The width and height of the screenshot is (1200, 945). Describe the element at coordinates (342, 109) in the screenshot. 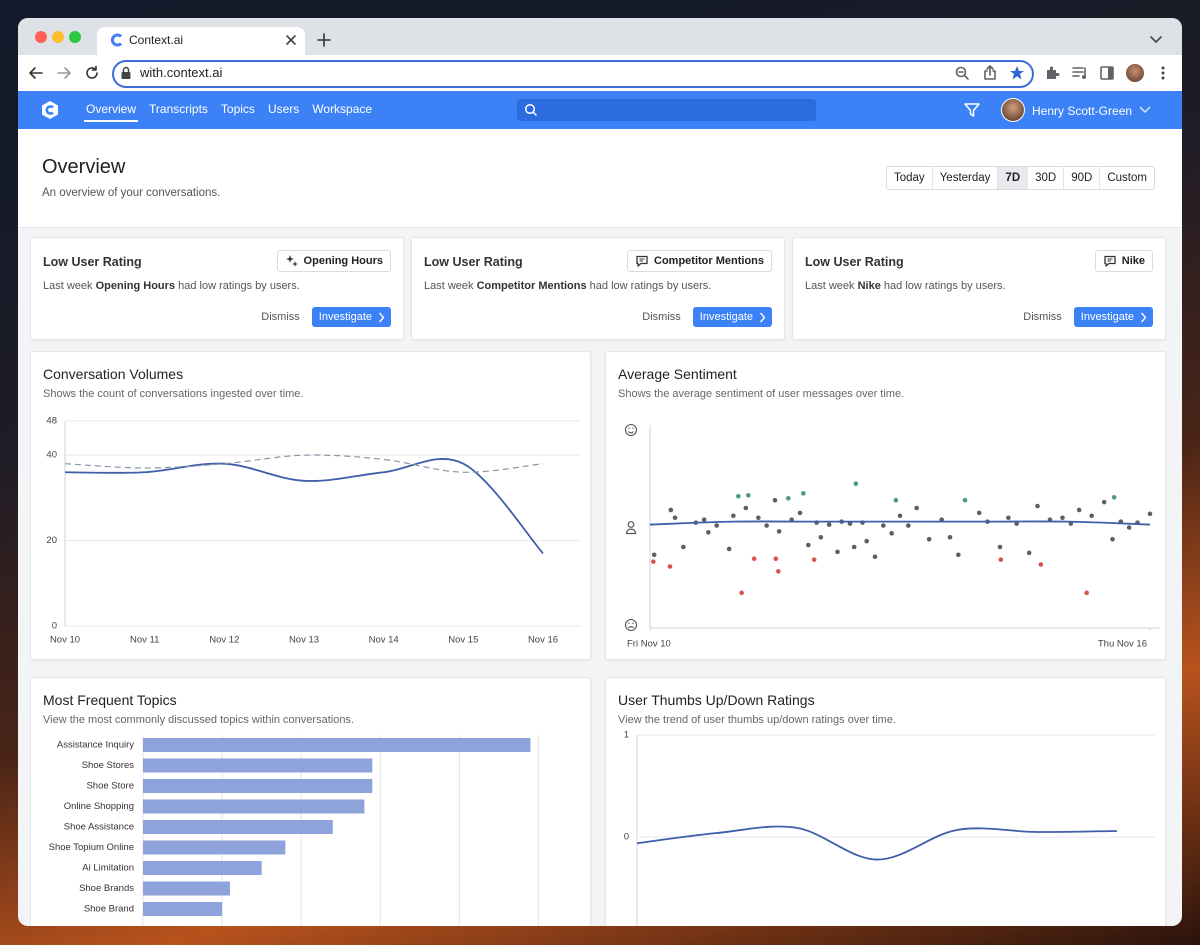

I see `nav-item: Workspace` at that location.